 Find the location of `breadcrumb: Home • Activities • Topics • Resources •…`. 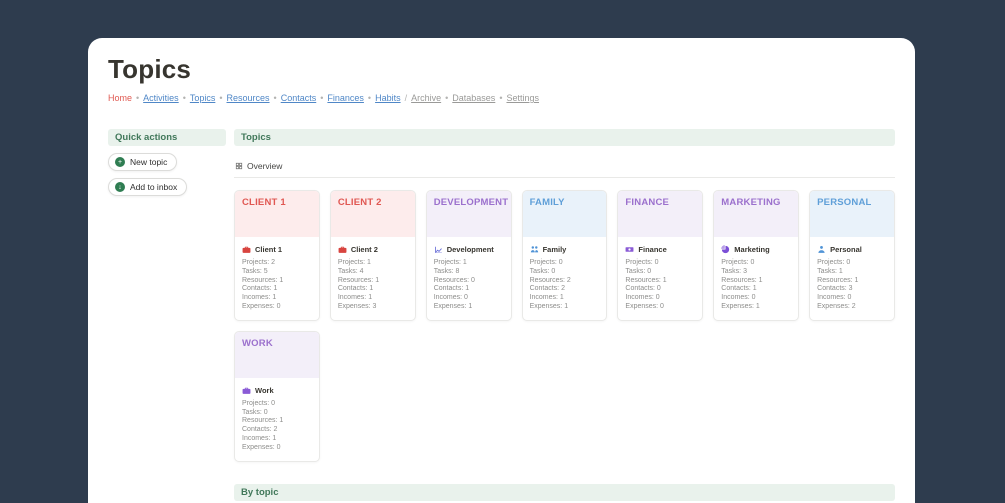

breadcrumb: Home • Activities • Topics • Resources •… is located at coordinates (501, 98).